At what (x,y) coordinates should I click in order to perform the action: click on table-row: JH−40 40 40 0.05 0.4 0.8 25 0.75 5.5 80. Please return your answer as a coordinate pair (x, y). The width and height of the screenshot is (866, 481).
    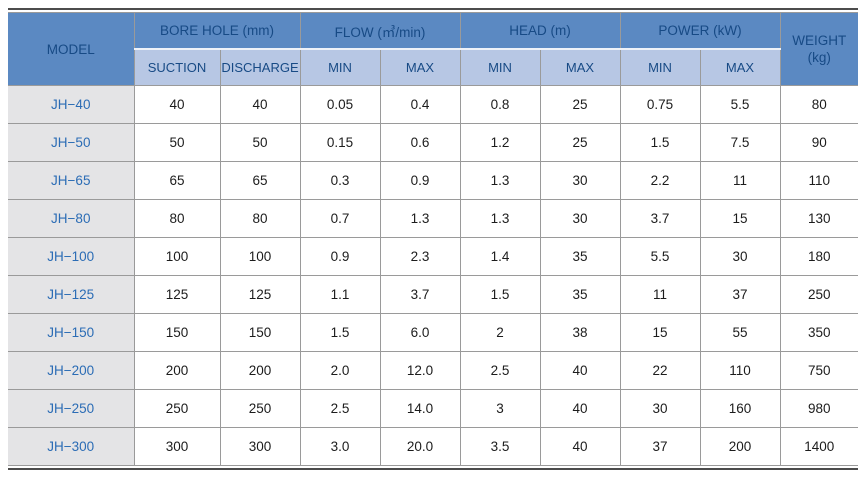
    Looking at the image, I should click on (433, 104).